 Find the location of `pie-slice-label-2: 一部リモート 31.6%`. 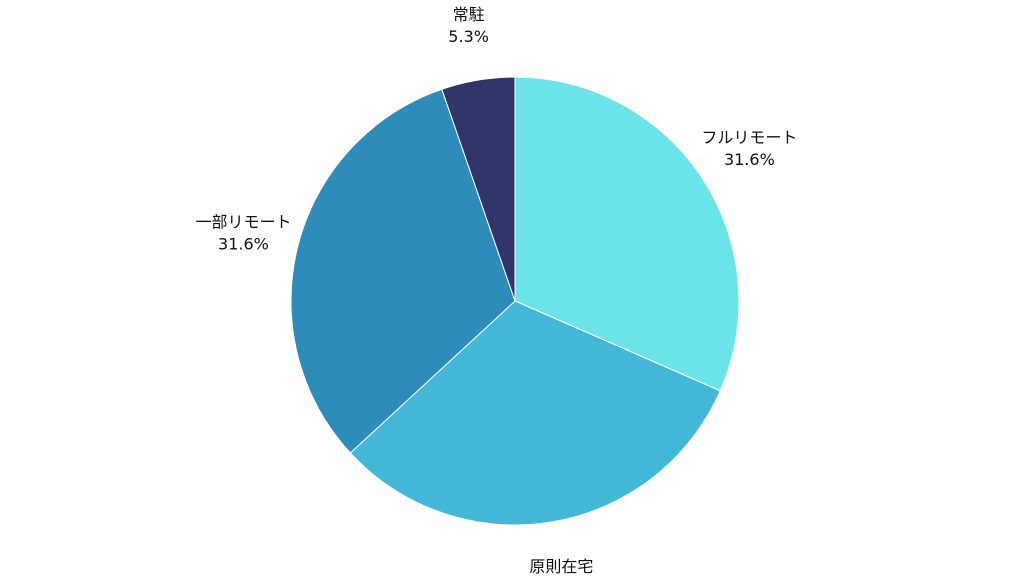

pie-slice-label-2: 一部リモート 31.6% is located at coordinates (243, 233).